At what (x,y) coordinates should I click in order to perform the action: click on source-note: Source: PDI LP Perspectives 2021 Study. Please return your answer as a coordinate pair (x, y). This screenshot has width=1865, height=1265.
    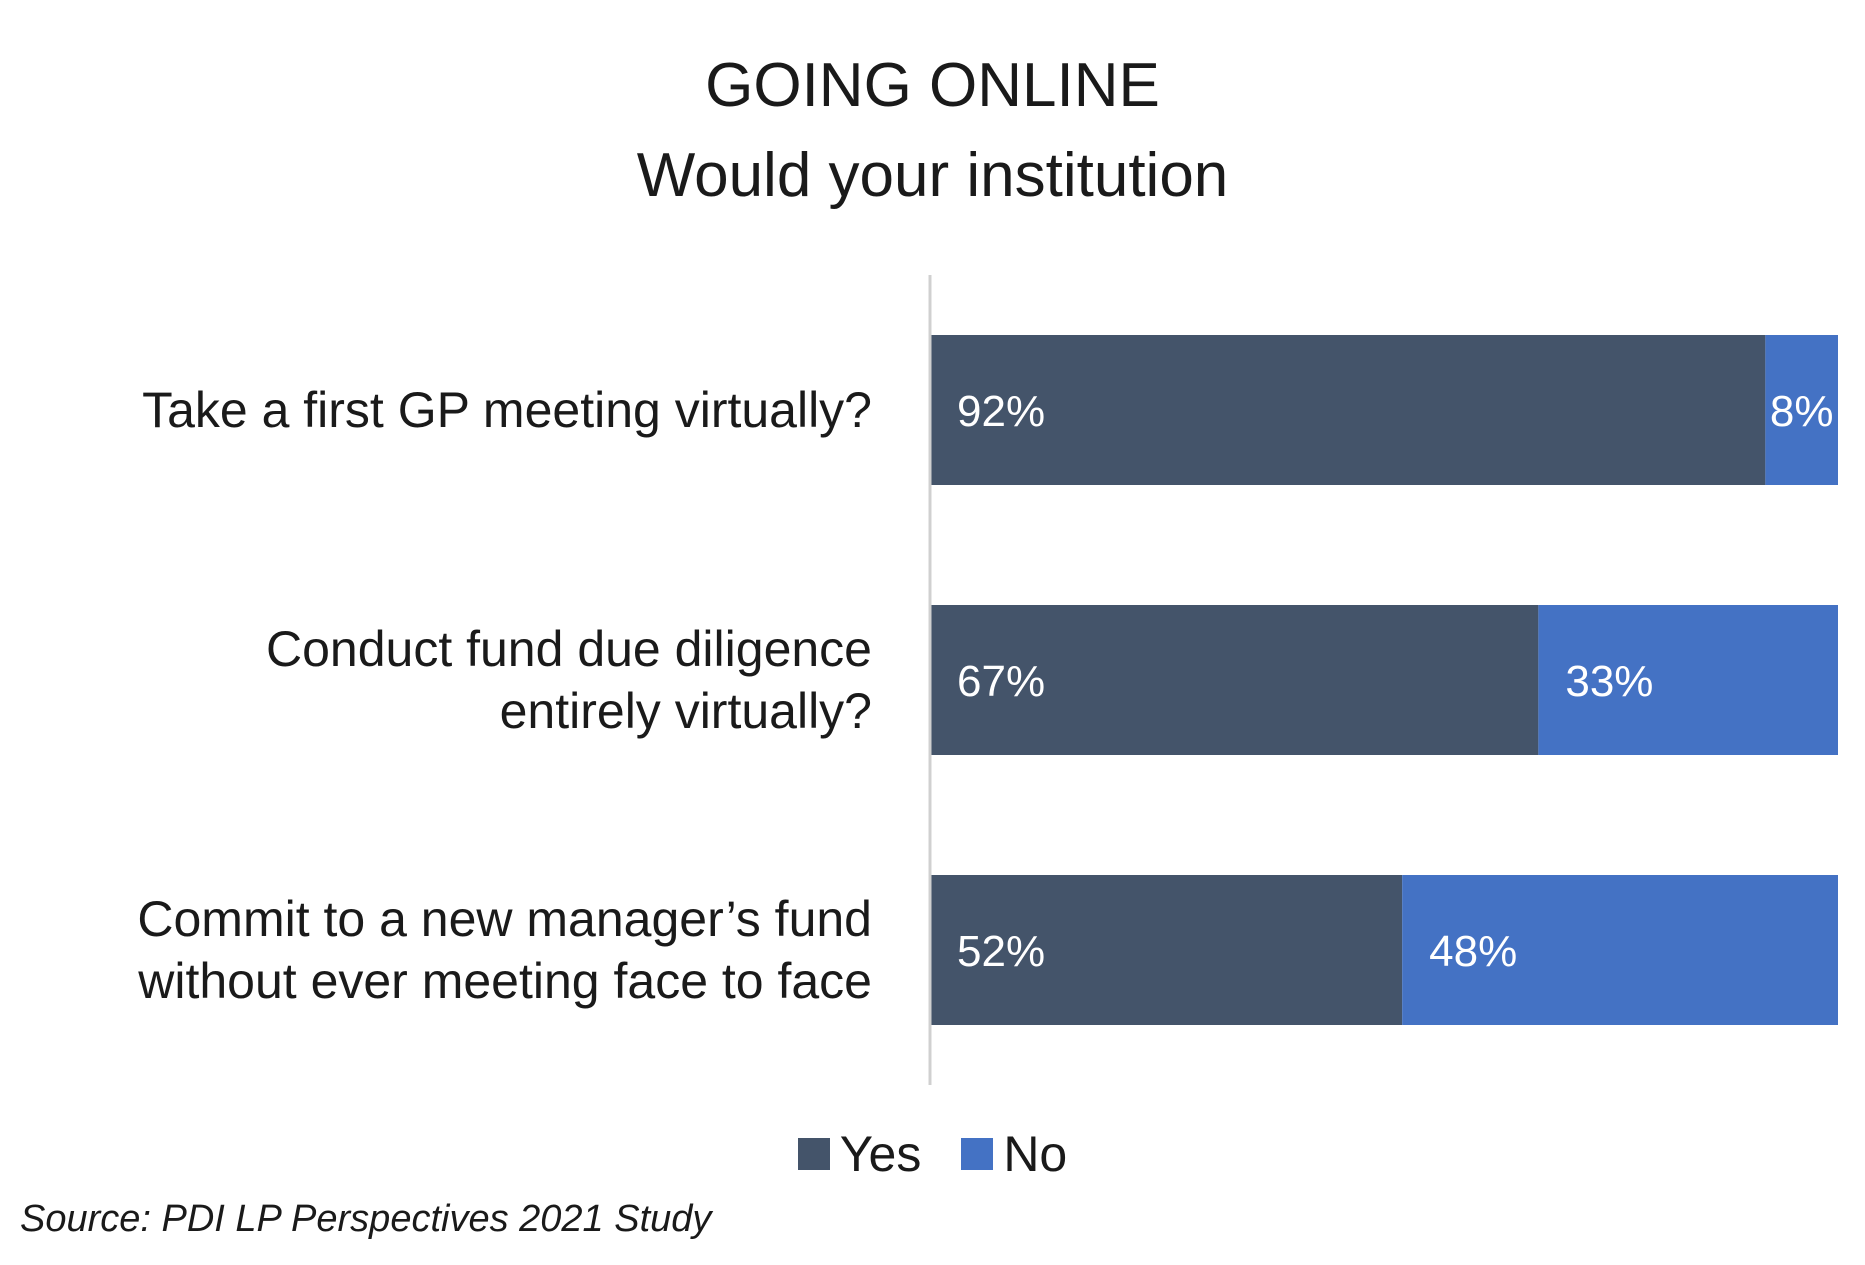
    Looking at the image, I should click on (366, 1219).